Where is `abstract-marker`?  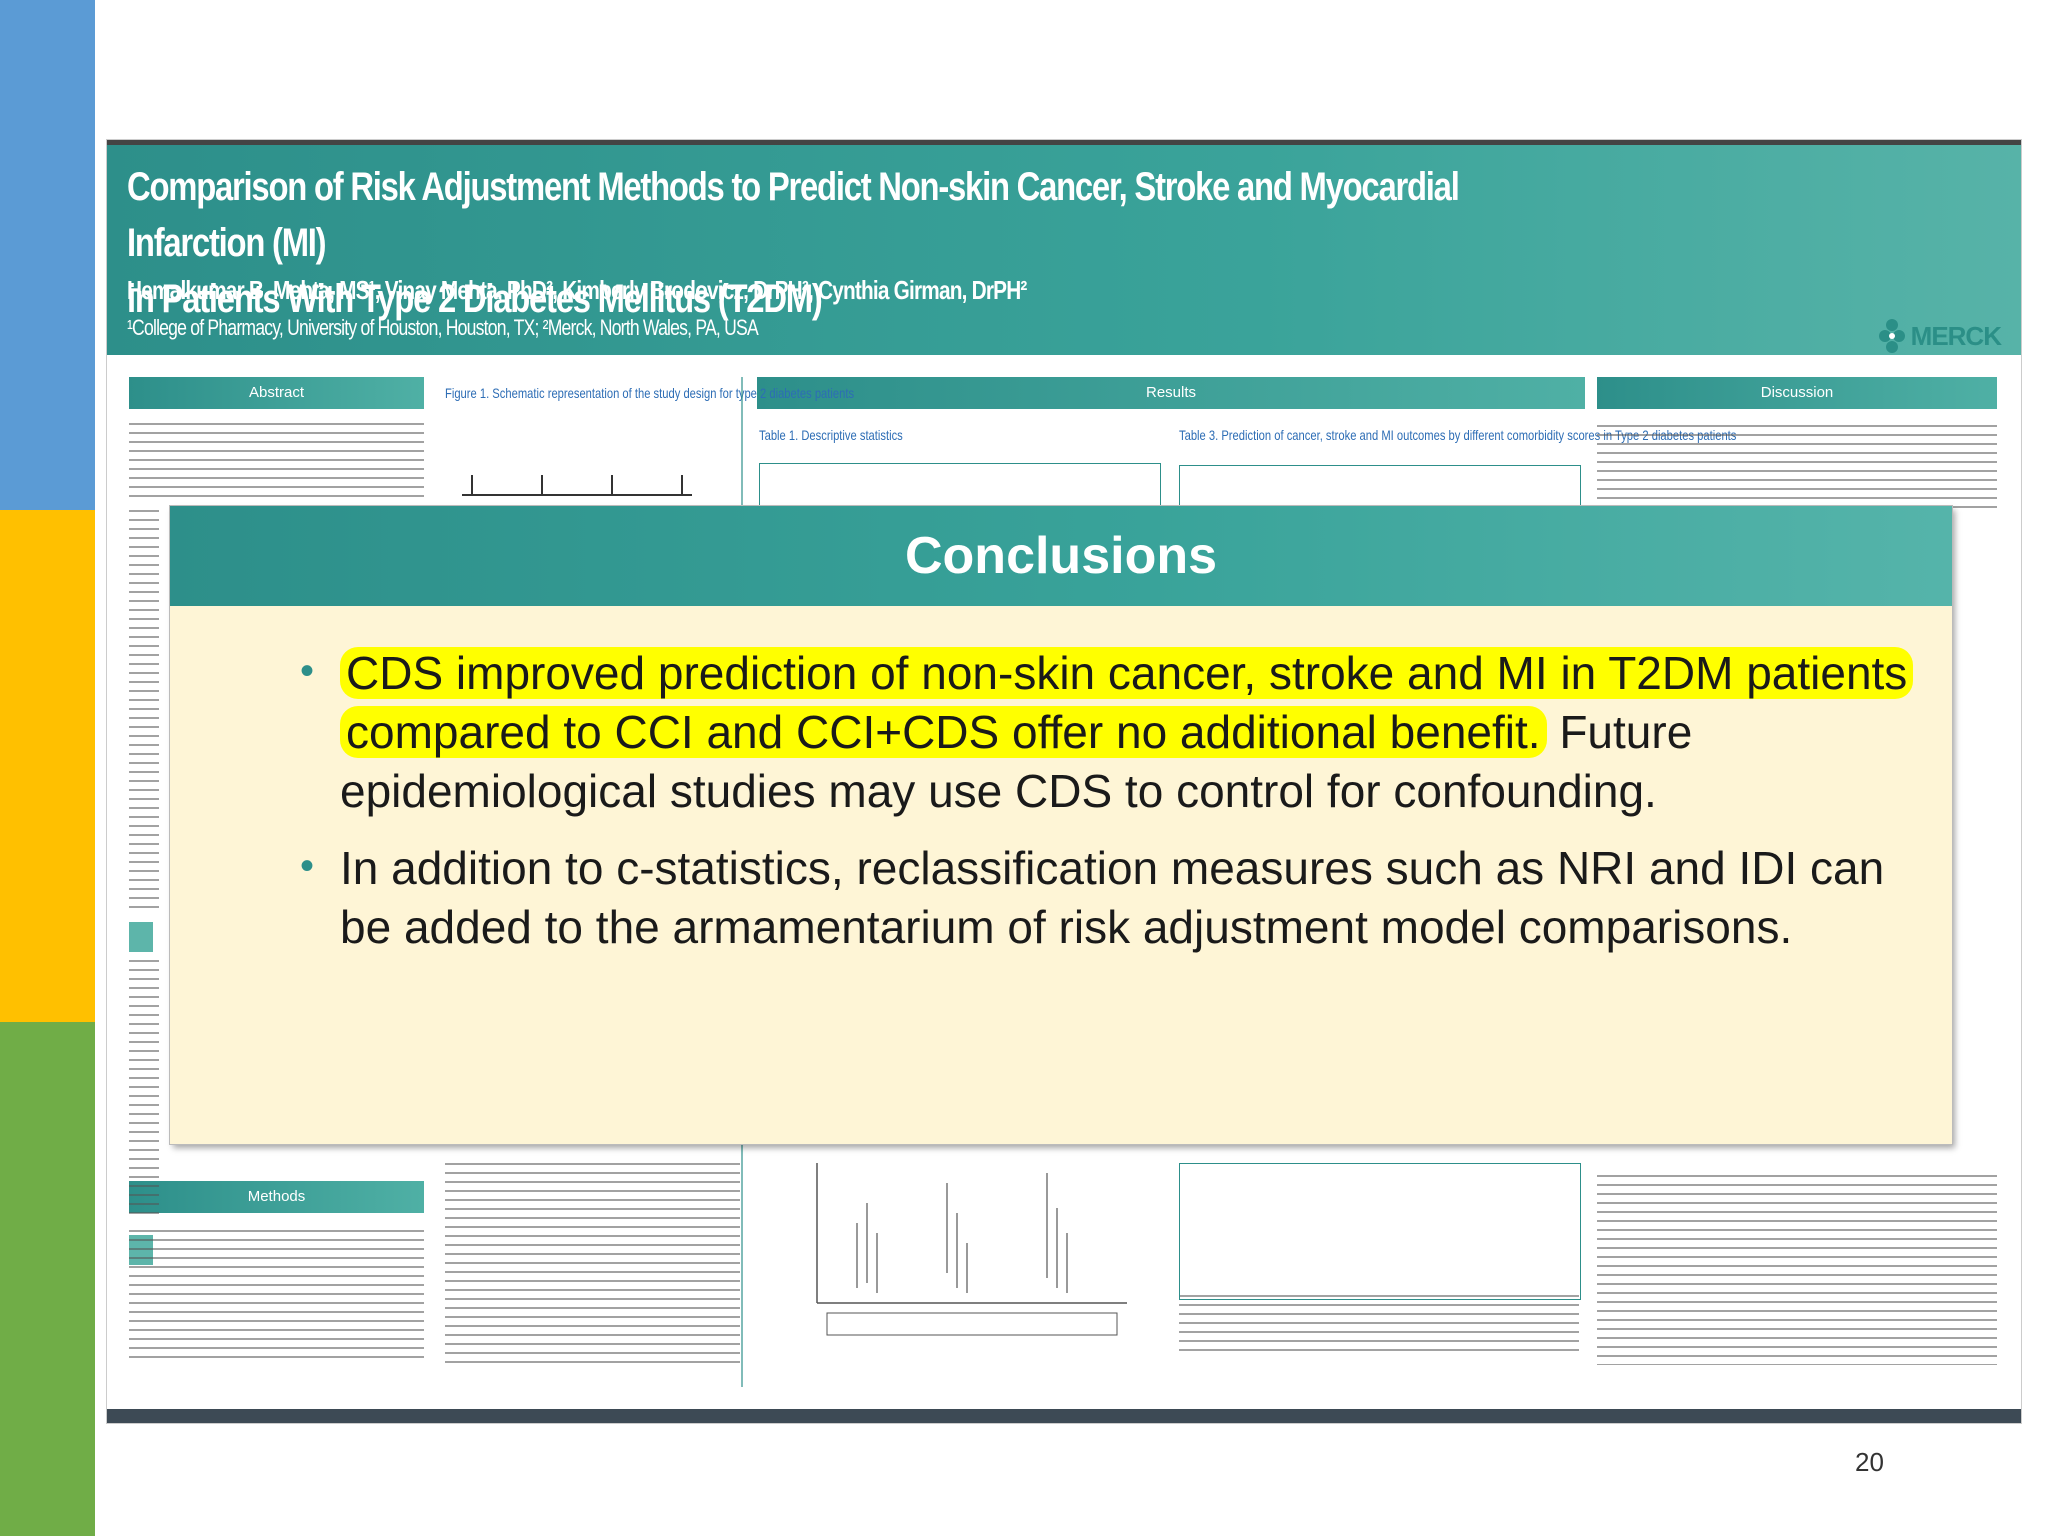
abstract-marker is located at coordinates (141, 937).